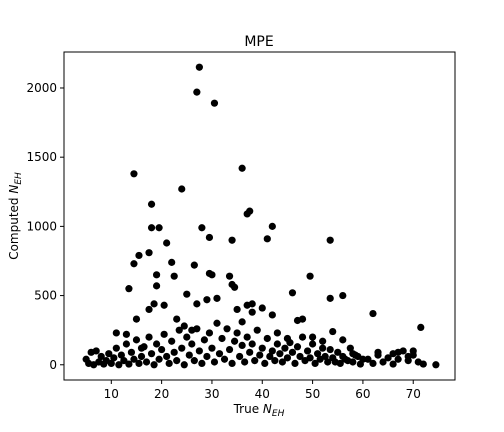  I want to click on x-tick-label: 70, so click(413, 394).